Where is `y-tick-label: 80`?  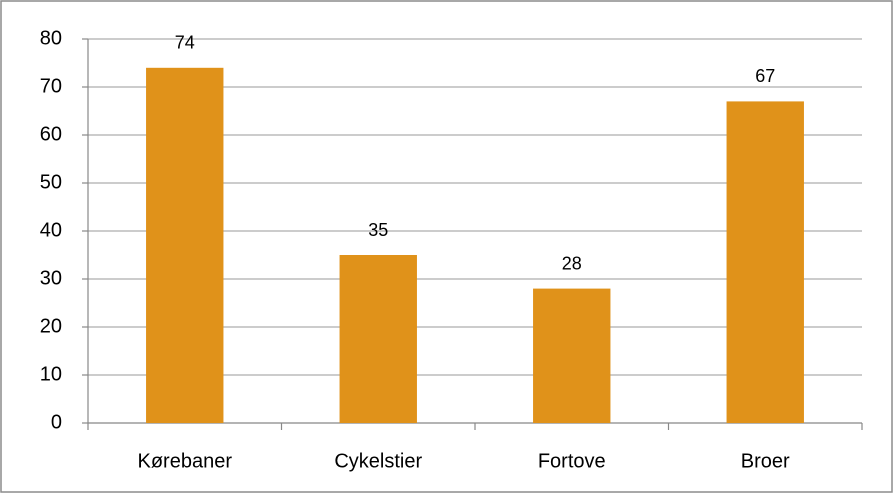
y-tick-label: 80 is located at coordinates (51, 38).